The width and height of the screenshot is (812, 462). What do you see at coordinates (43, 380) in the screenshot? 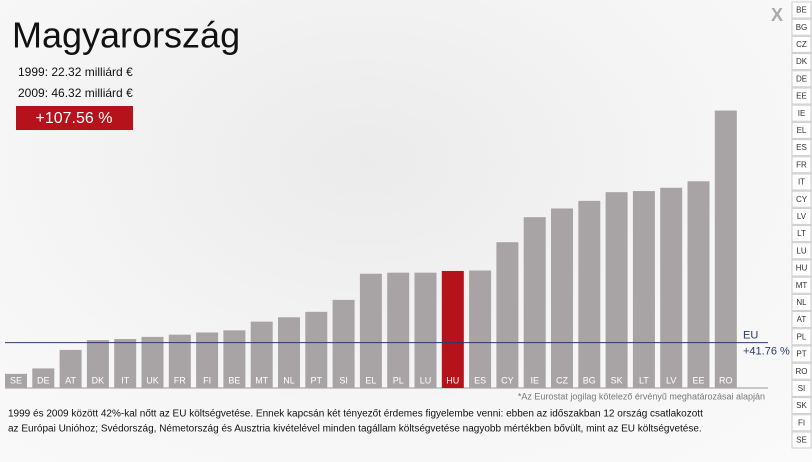
I see `x-tick-label: DE` at bounding box center [43, 380].